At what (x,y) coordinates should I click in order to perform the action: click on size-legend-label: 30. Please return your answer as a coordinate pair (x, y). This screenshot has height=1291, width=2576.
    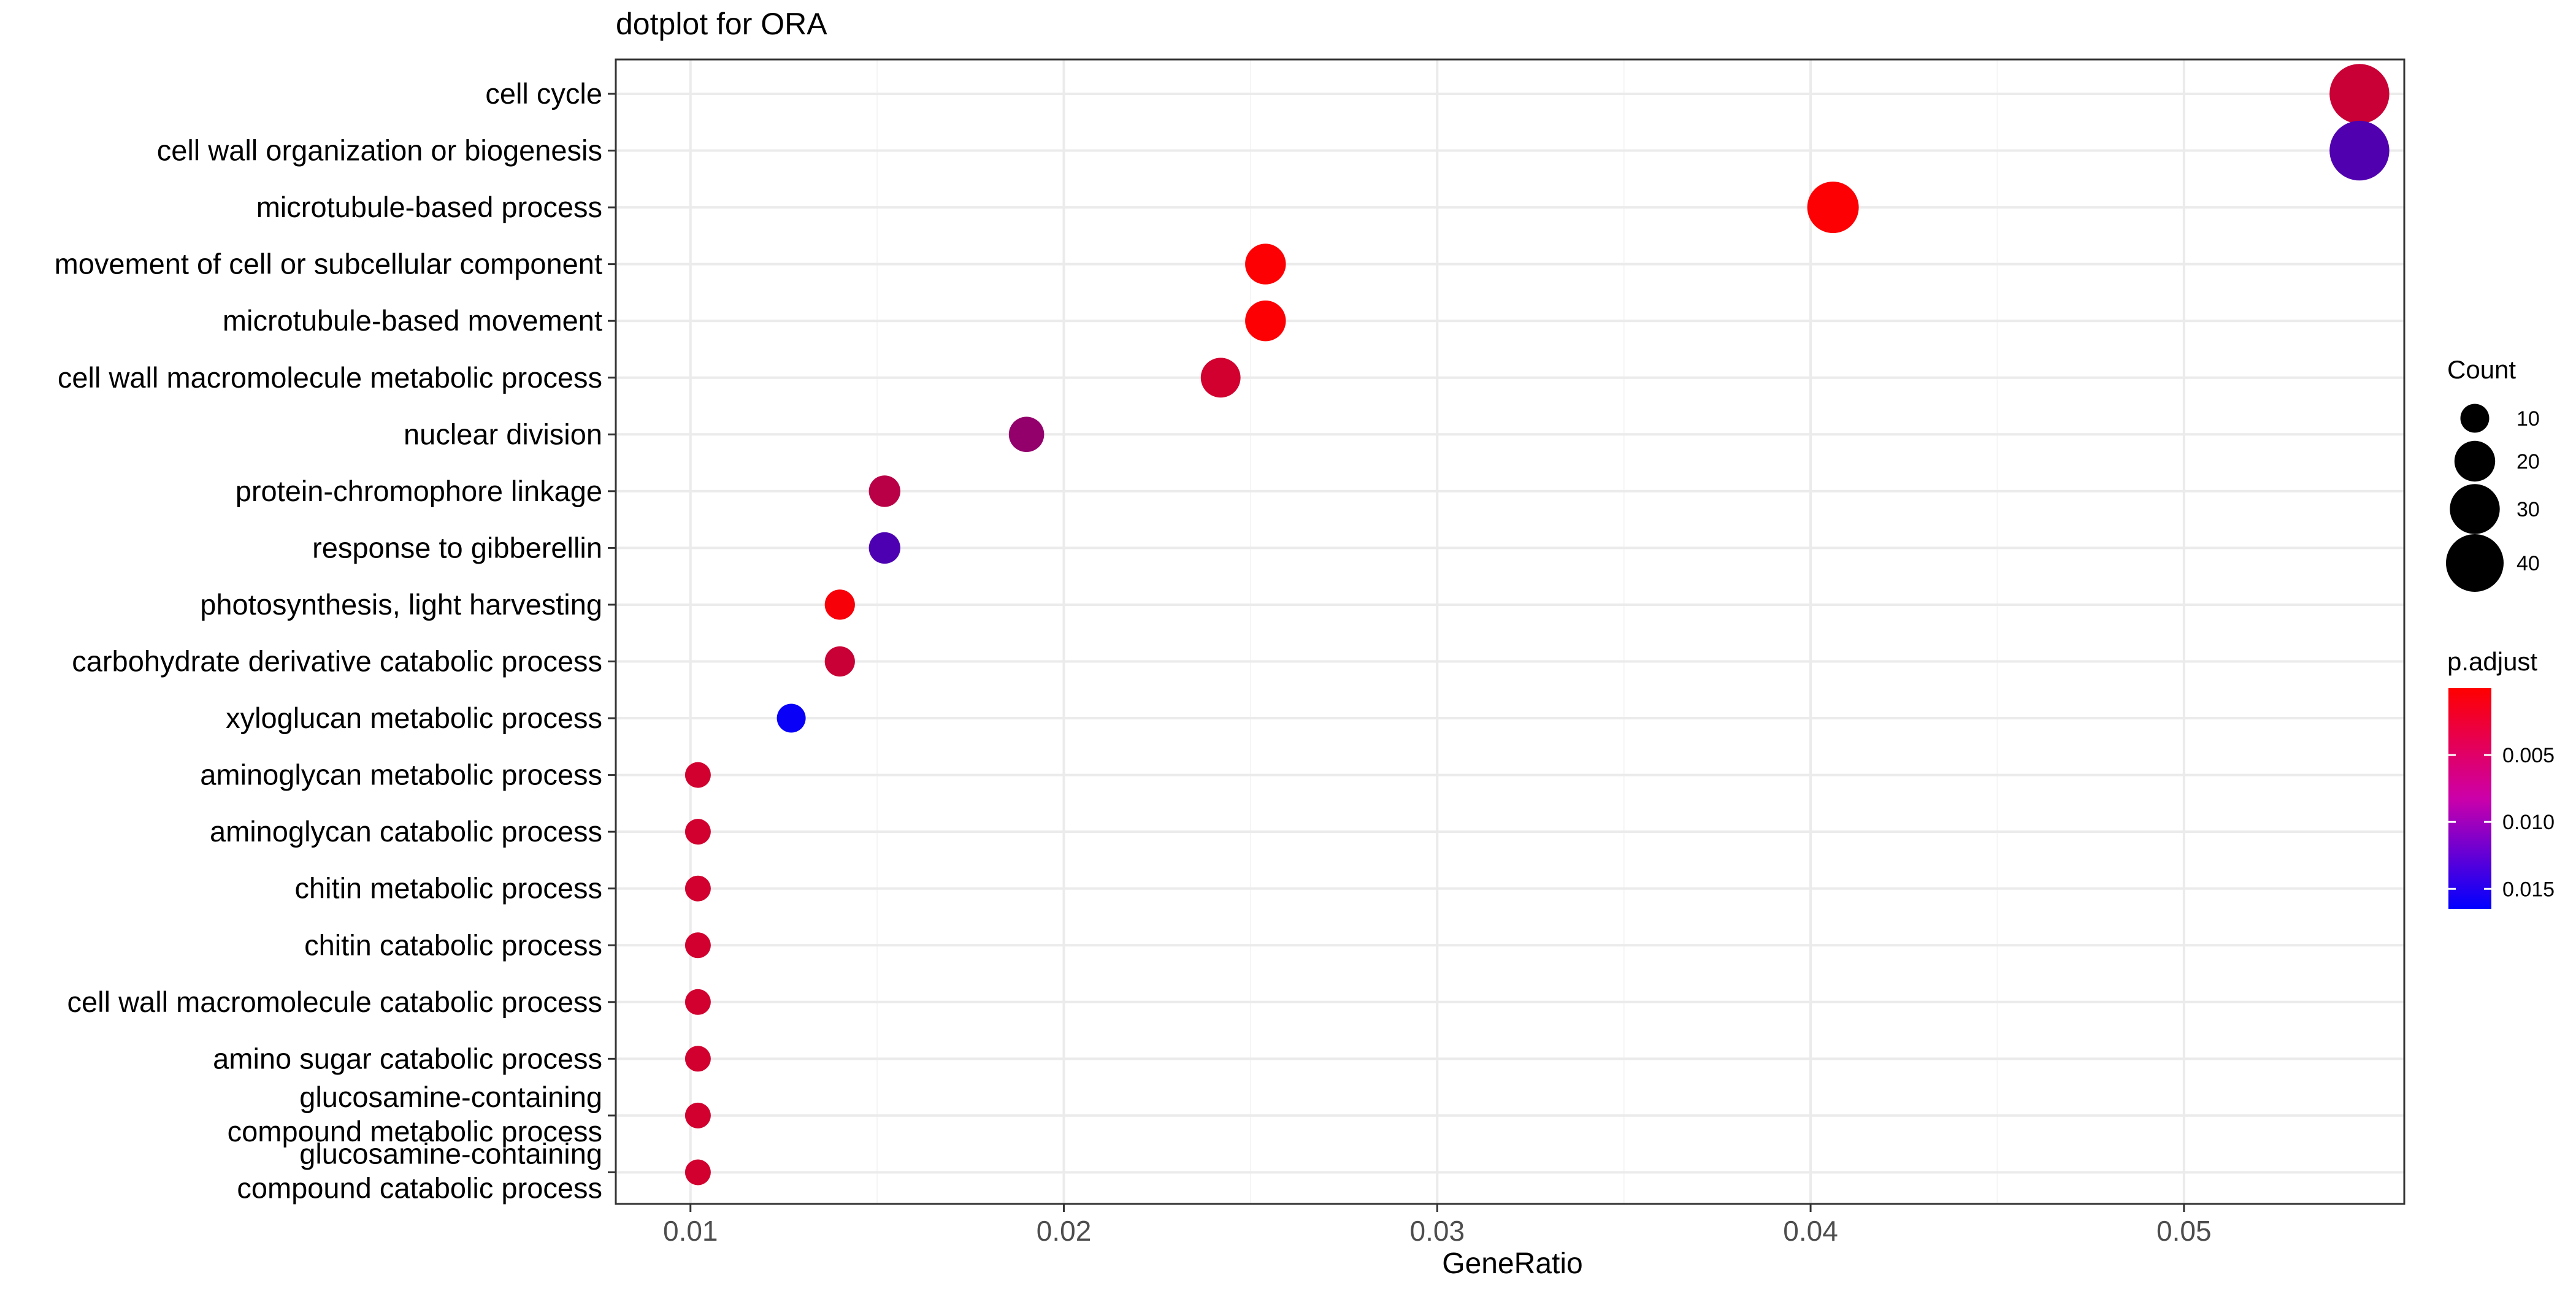
    Looking at the image, I should click on (2528, 509).